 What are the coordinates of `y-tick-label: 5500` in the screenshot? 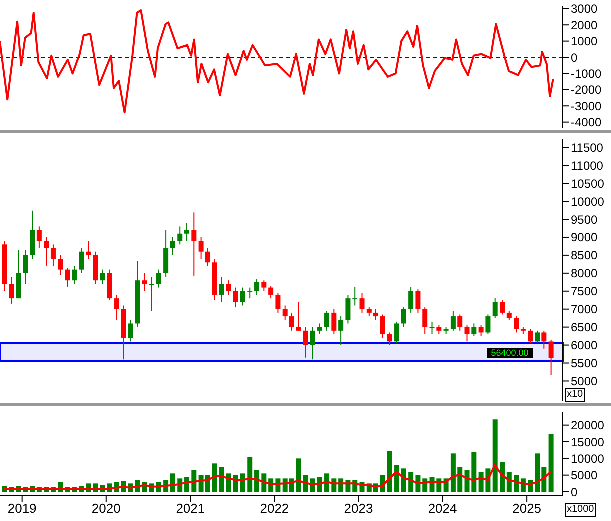 It's located at (584, 363).